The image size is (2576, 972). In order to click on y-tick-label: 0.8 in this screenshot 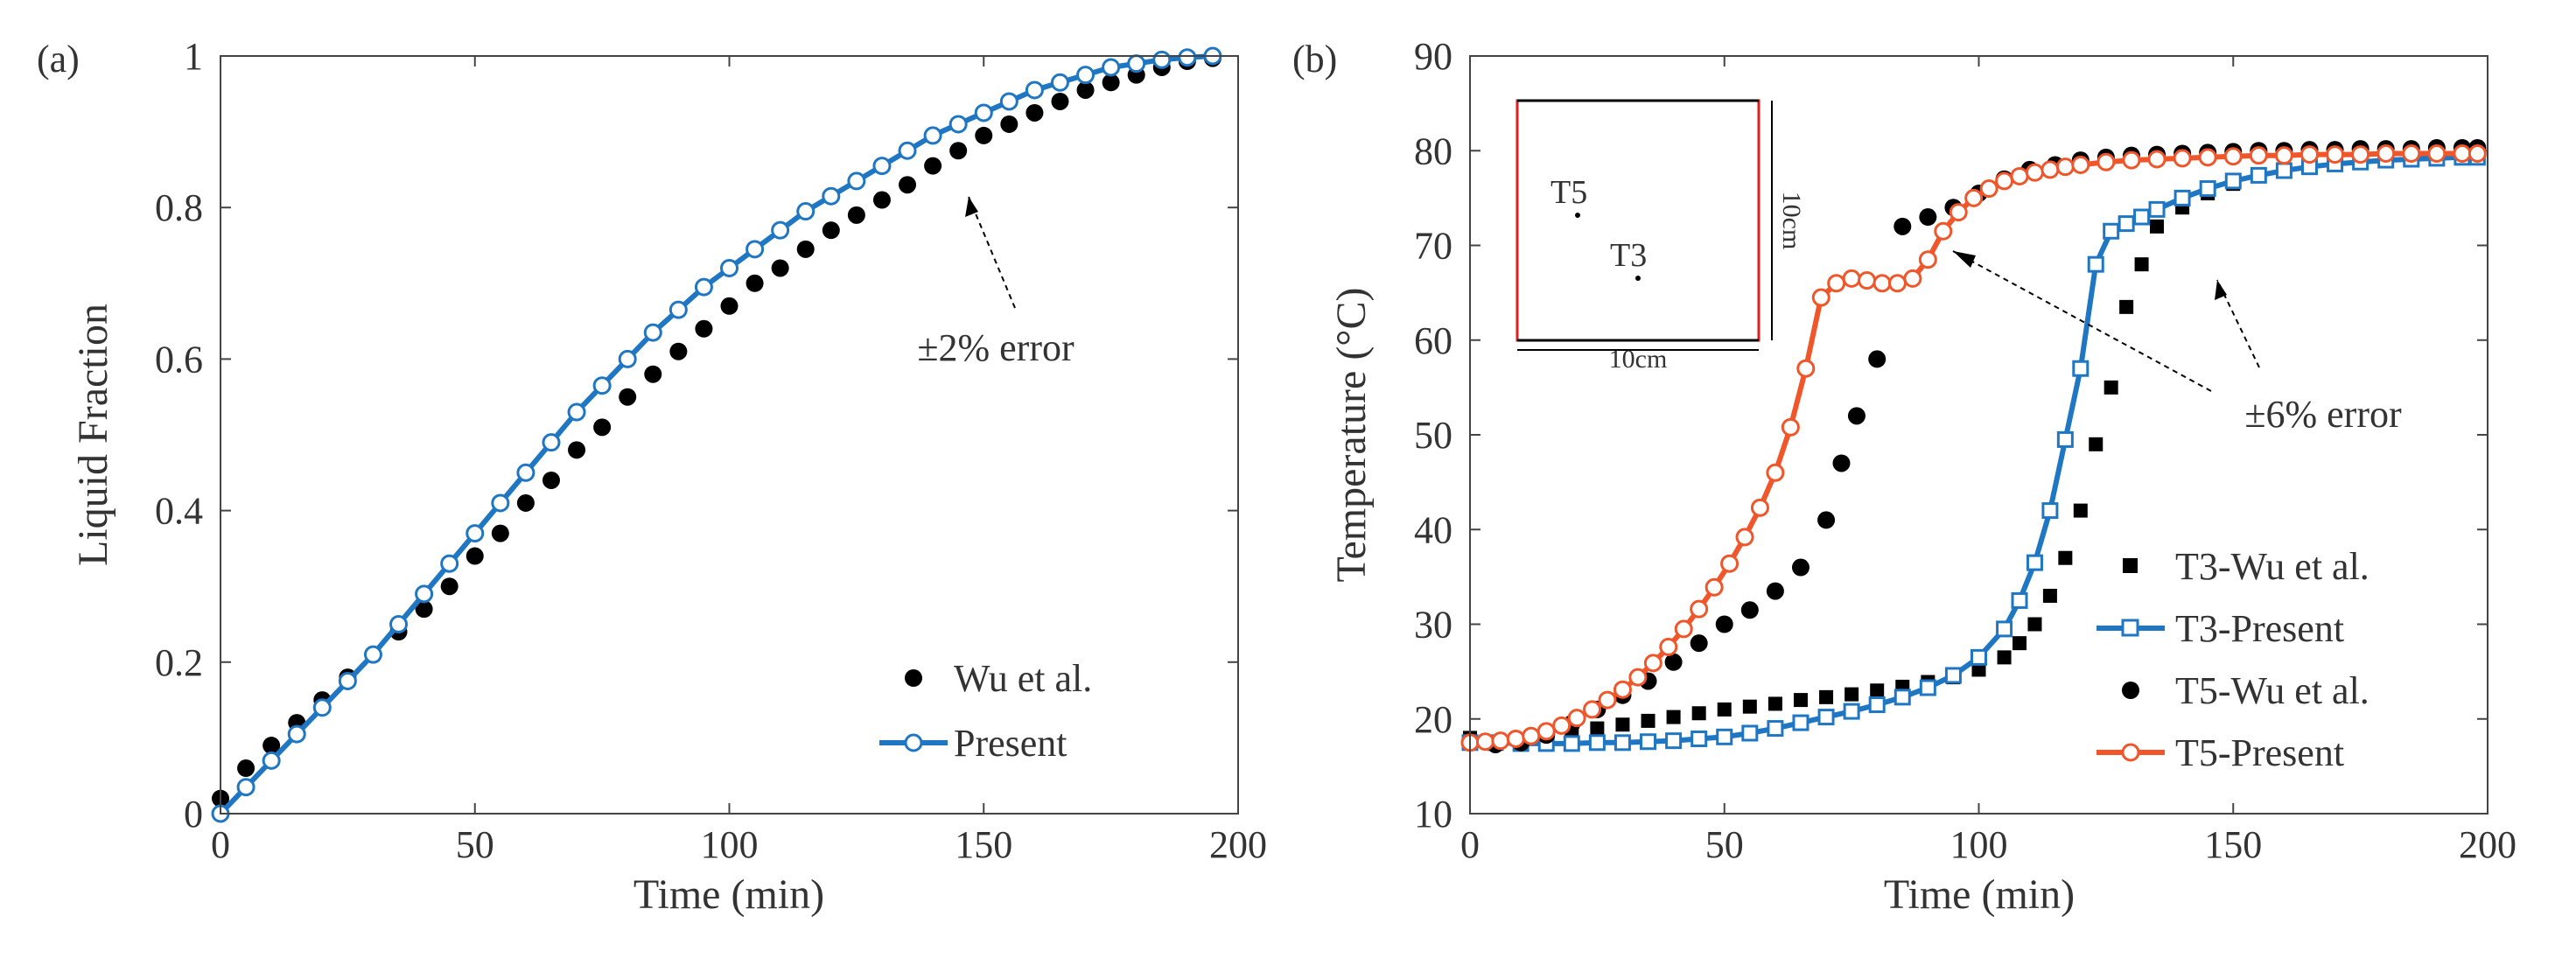, I will do `click(179, 207)`.